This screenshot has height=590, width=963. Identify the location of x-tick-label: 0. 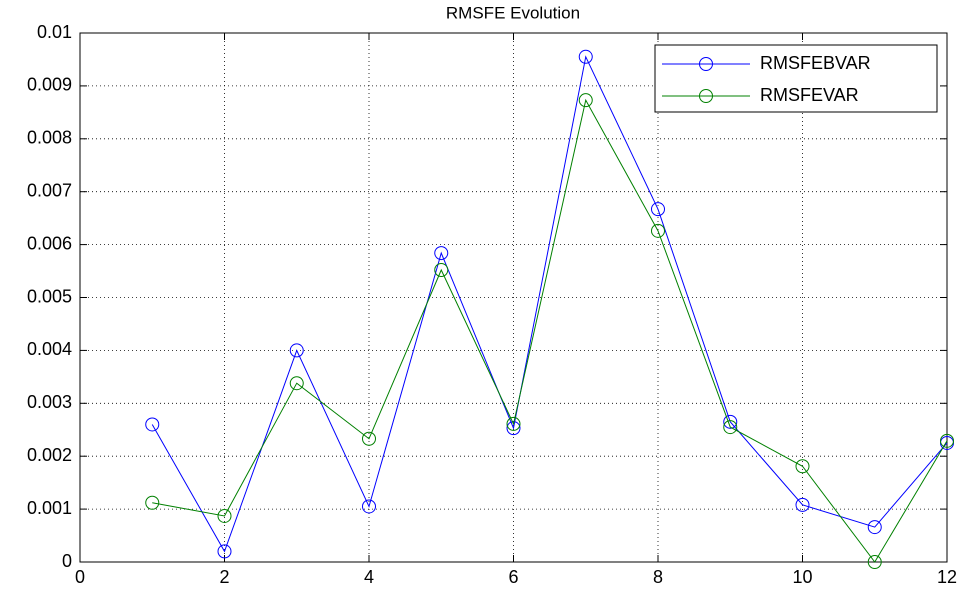
(80, 577).